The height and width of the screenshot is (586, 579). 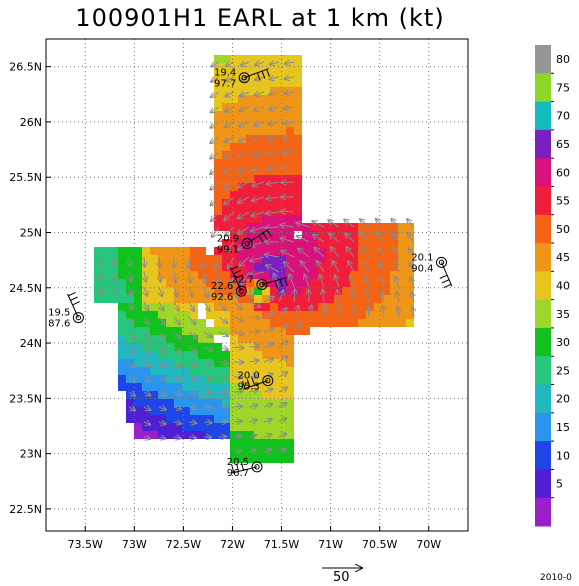 What do you see at coordinates (25, 177) in the screenshot?
I see `y-tick-label: 25.5N` at bounding box center [25, 177].